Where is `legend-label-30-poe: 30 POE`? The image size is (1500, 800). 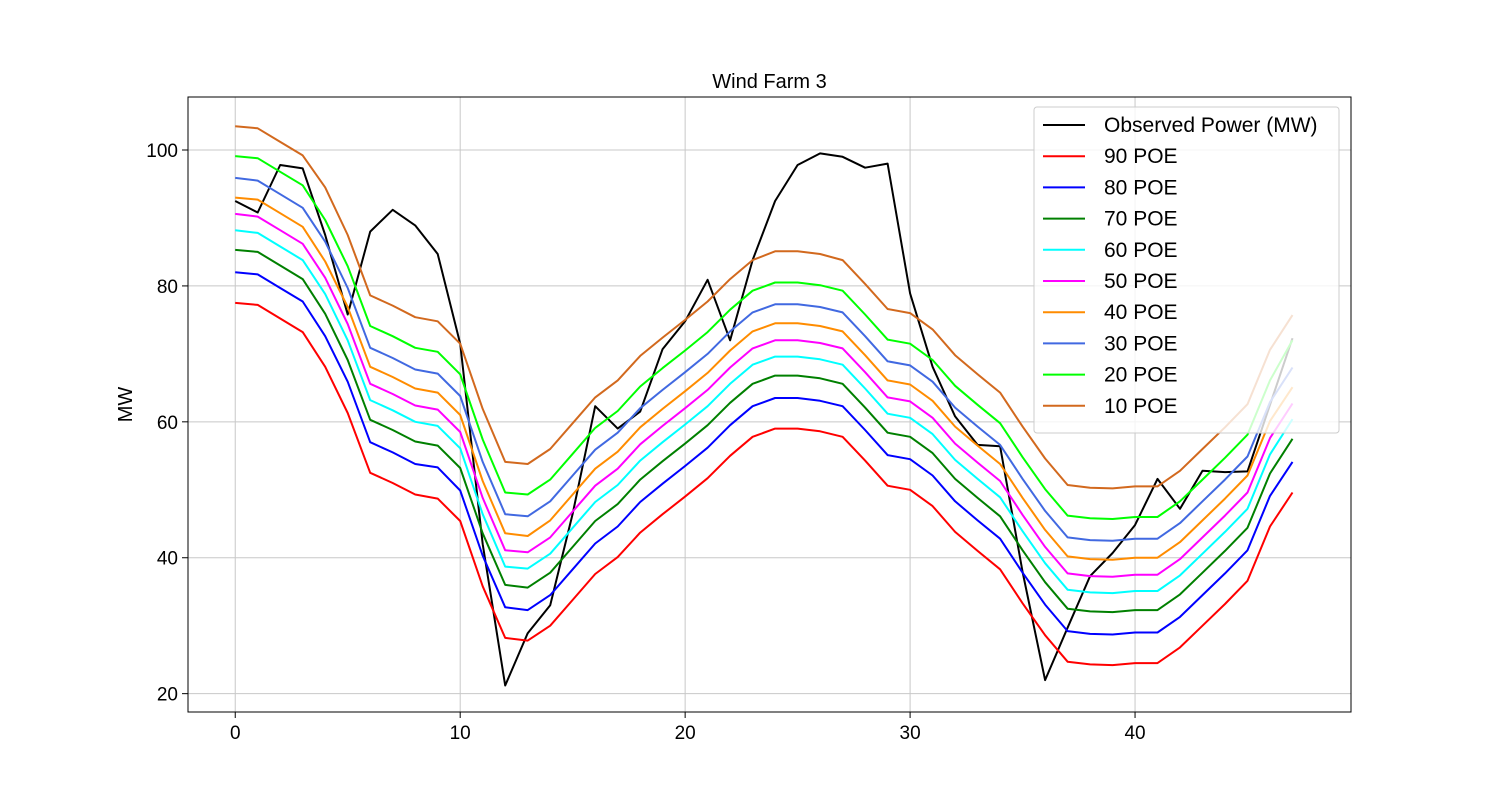
legend-label-30-poe: 30 POE is located at coordinates (1141, 343).